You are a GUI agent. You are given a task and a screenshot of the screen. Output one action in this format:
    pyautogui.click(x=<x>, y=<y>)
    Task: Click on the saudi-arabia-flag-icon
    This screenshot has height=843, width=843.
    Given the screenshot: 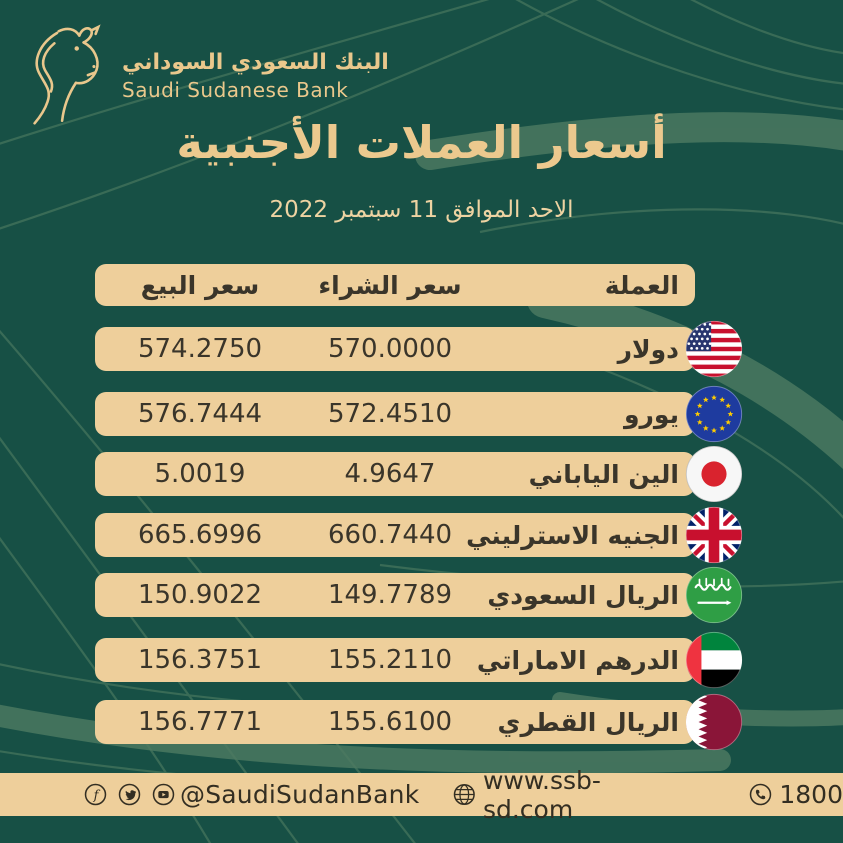 What is the action you would take?
    pyautogui.click(x=714, y=595)
    